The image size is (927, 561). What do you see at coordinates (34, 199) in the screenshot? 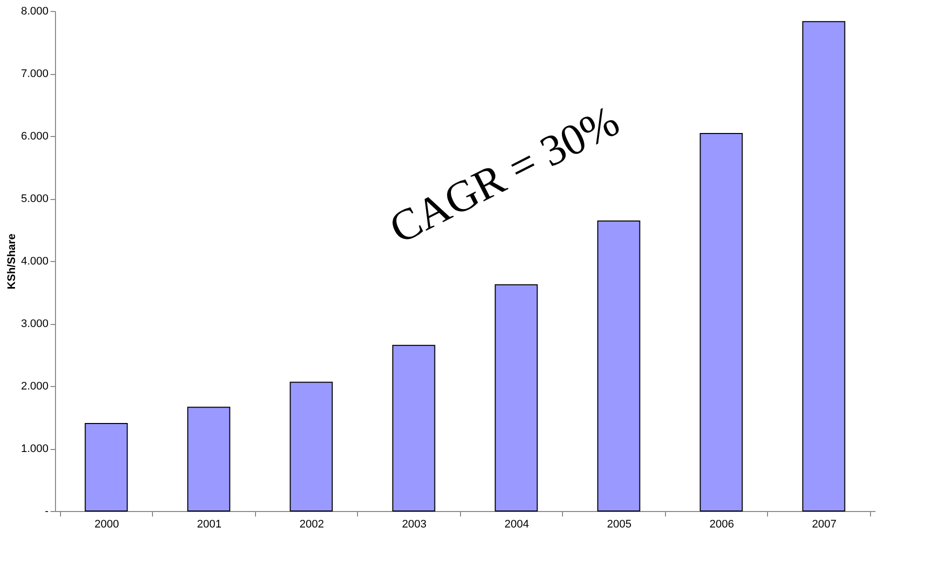
I see `y-tick-label: 5.000` at bounding box center [34, 199].